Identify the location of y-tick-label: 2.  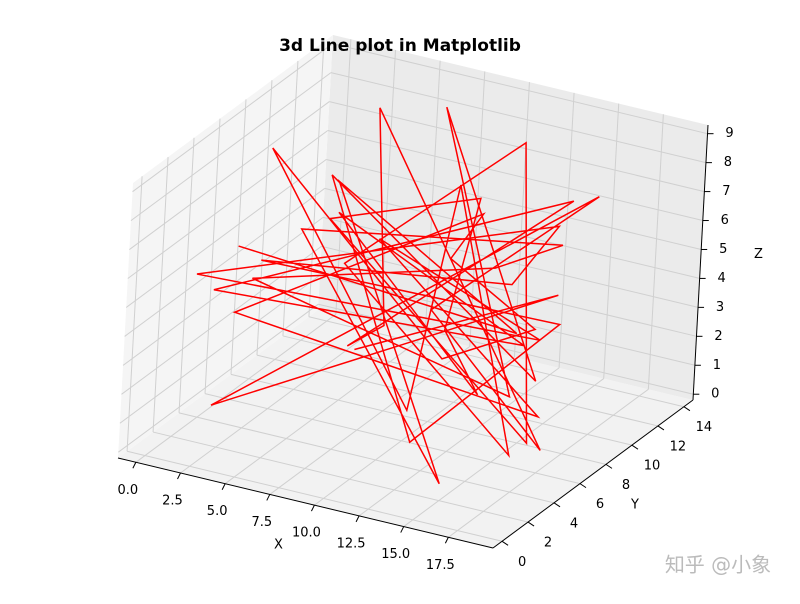
(548, 543).